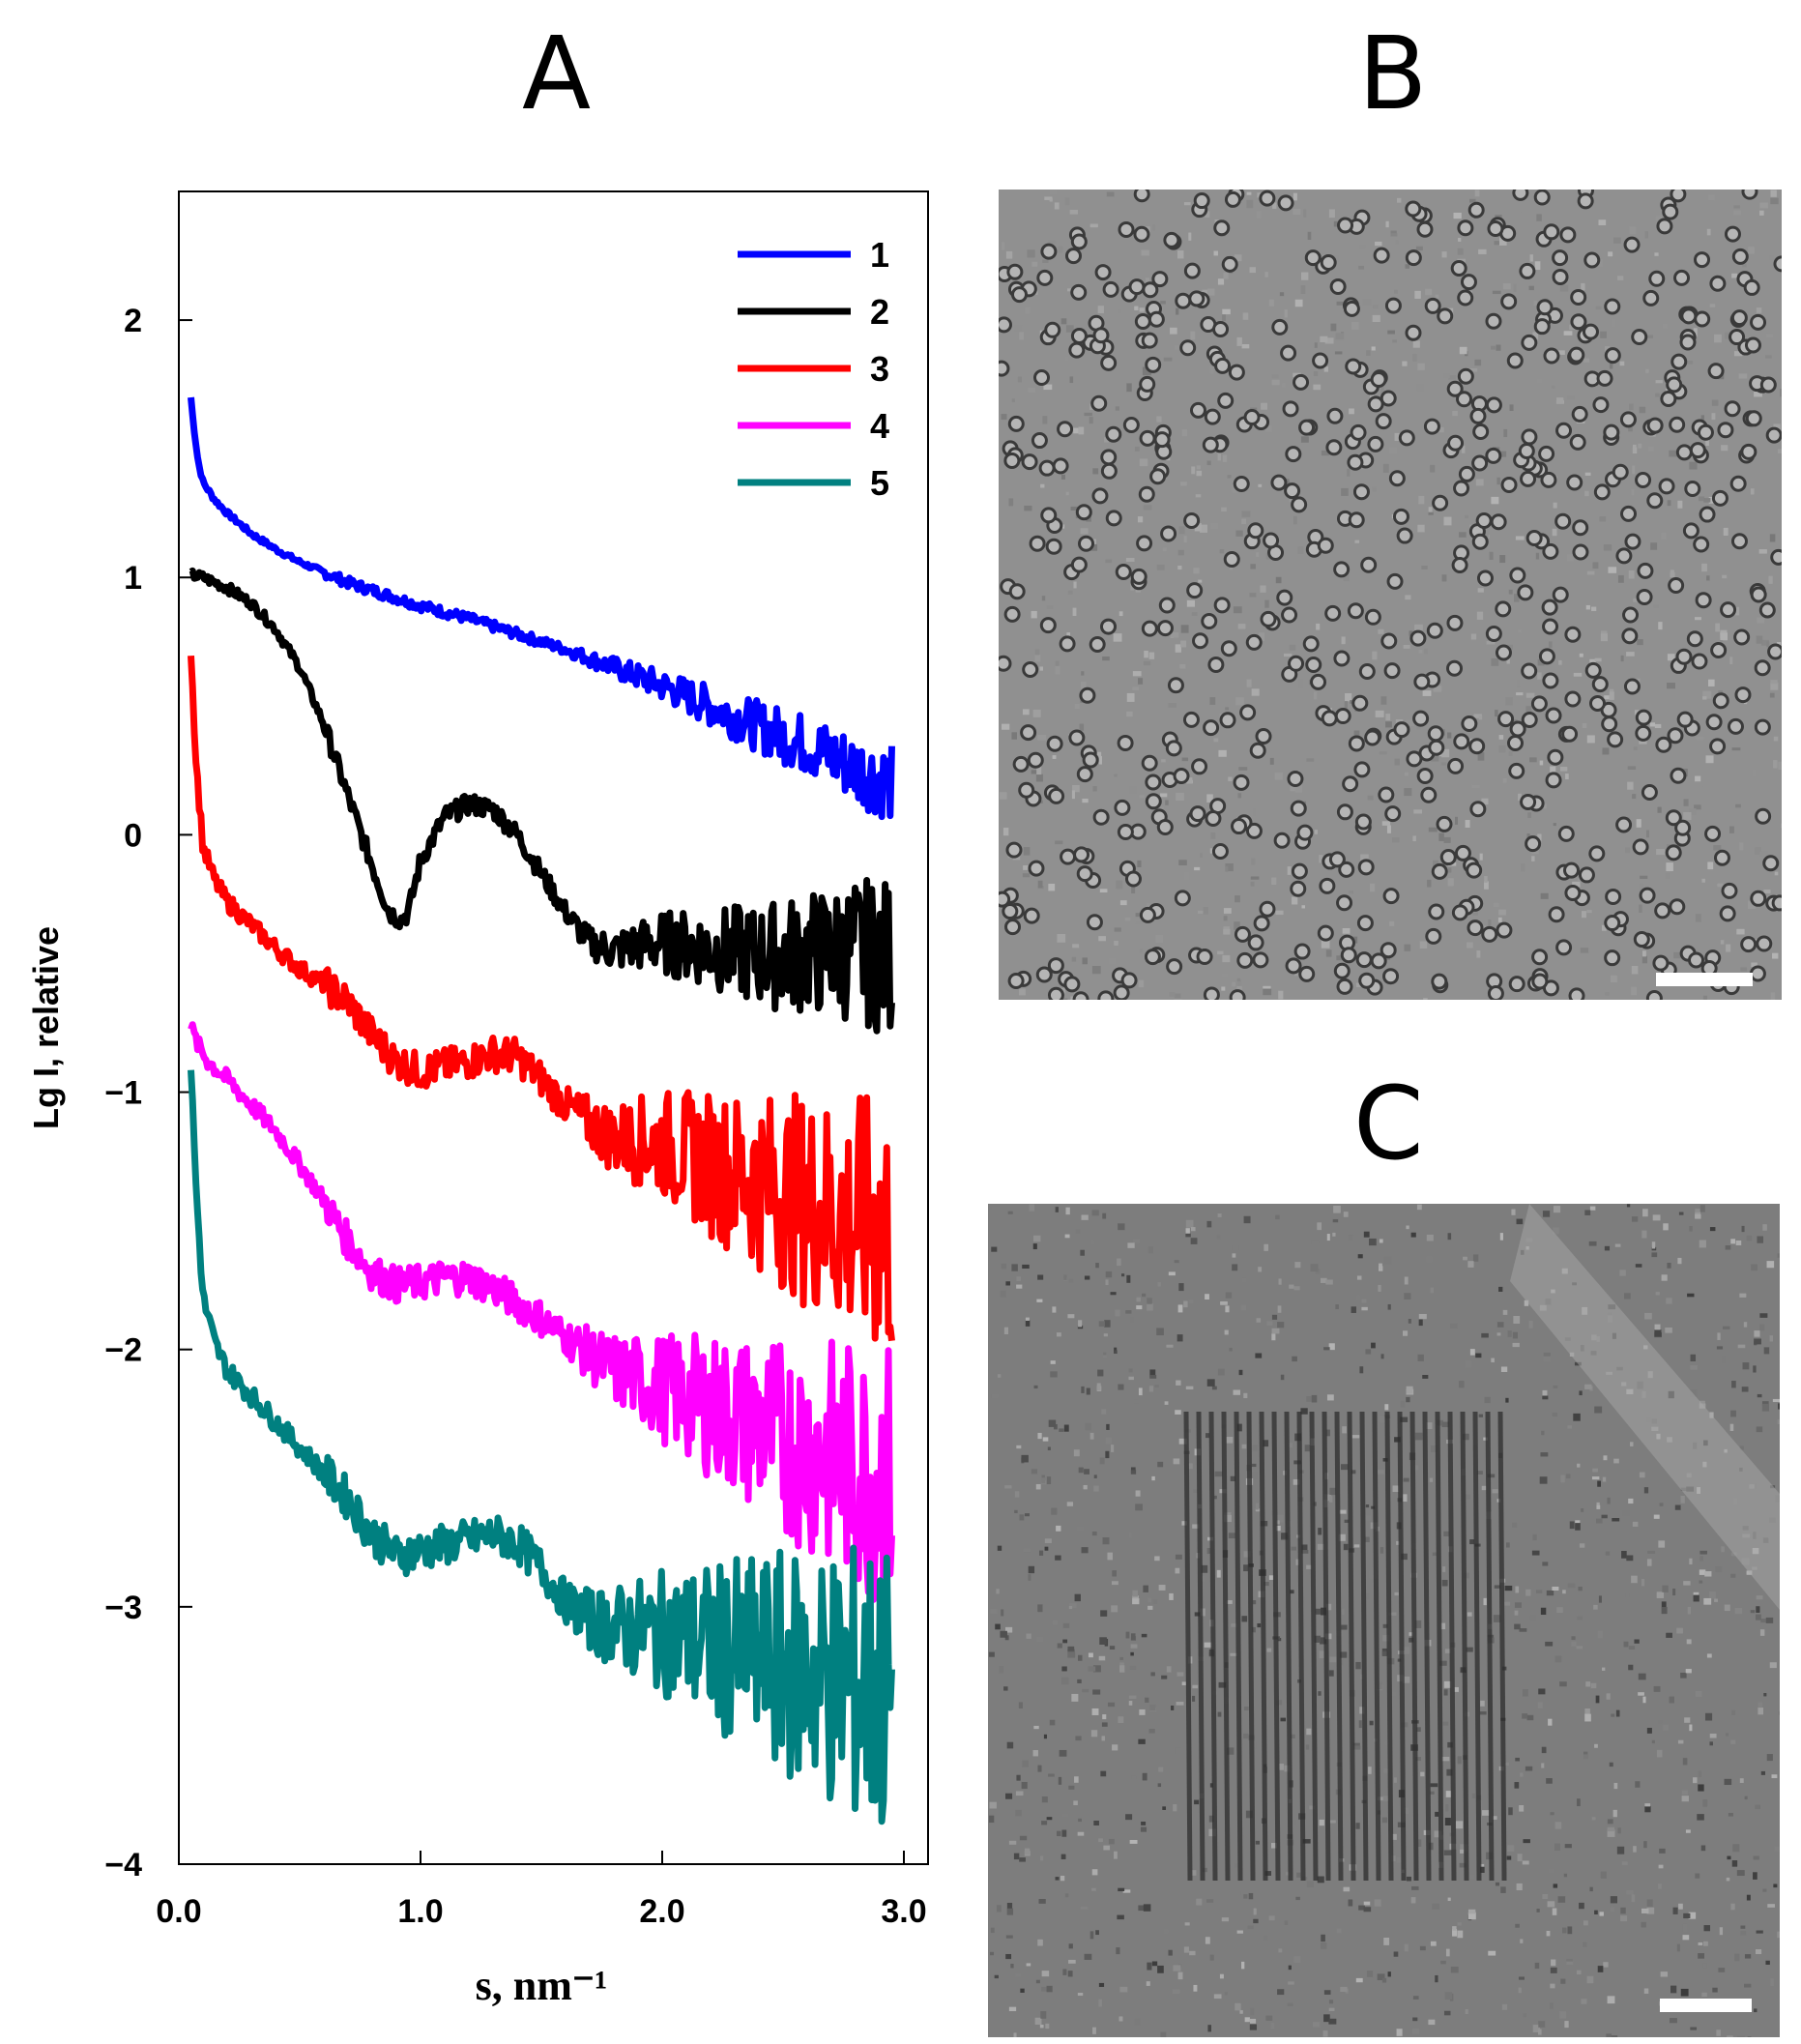 Image resolution: width=1801 pixels, height=2044 pixels. What do you see at coordinates (1464, 1646) in the screenshot?
I see `lattice-fringe` at bounding box center [1464, 1646].